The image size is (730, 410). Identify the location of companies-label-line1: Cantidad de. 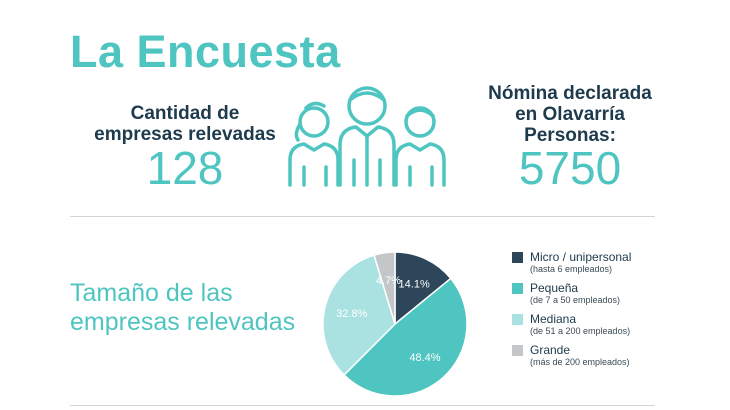
(185, 113).